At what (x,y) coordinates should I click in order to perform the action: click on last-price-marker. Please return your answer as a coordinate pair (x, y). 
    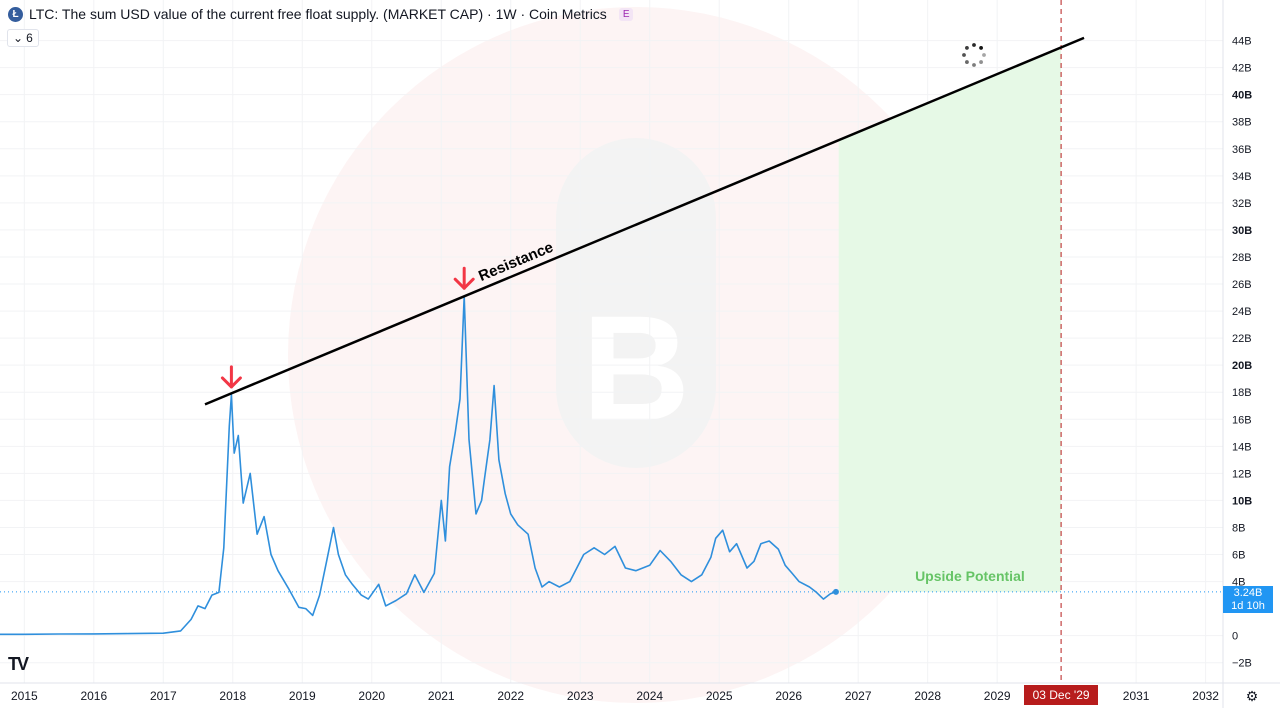
    Looking at the image, I should click on (835, 591).